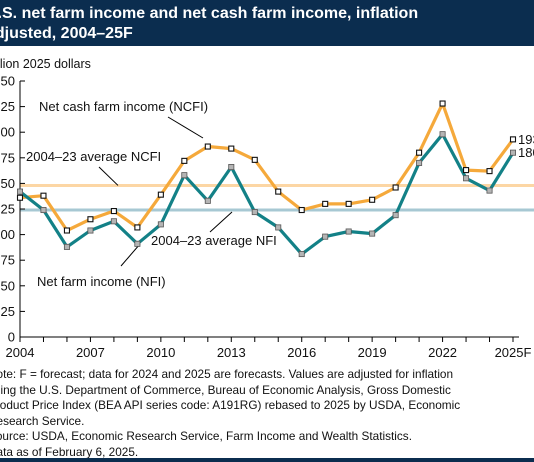 This screenshot has width=534, height=462. What do you see at coordinates (442, 352) in the screenshot?
I see `x-tick-label: 2022` at bounding box center [442, 352].